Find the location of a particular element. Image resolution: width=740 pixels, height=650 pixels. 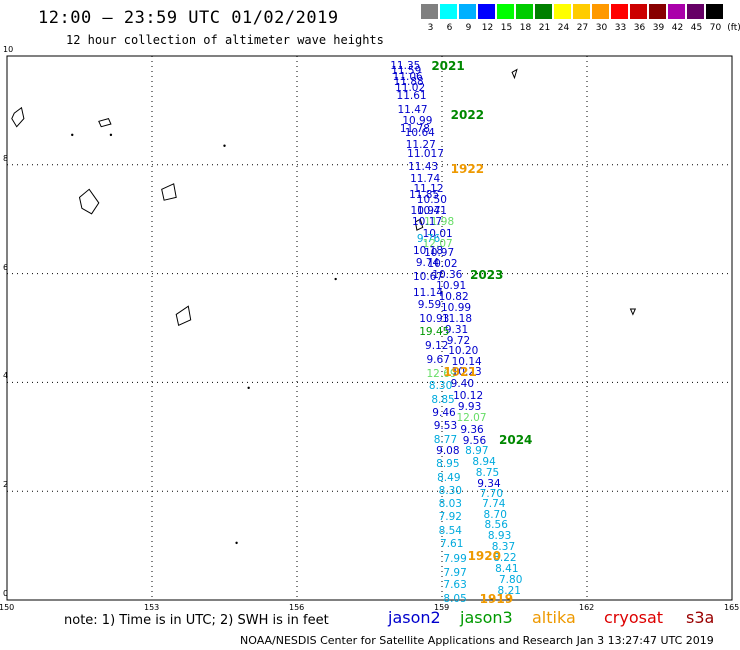

wave-height-reading: 8.37 is located at coordinates (503, 547).